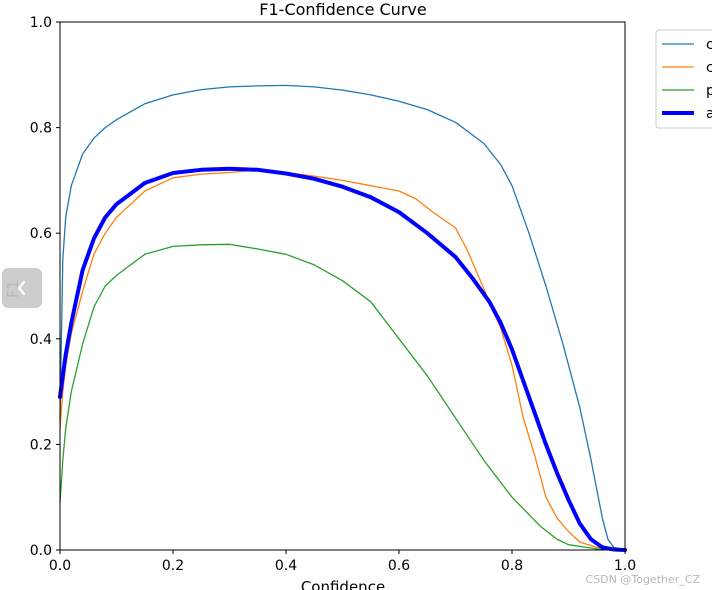 The image size is (712, 590). Describe the element at coordinates (642, 579) in the screenshot. I see `watermark: CSDN @Together_CZ` at that location.